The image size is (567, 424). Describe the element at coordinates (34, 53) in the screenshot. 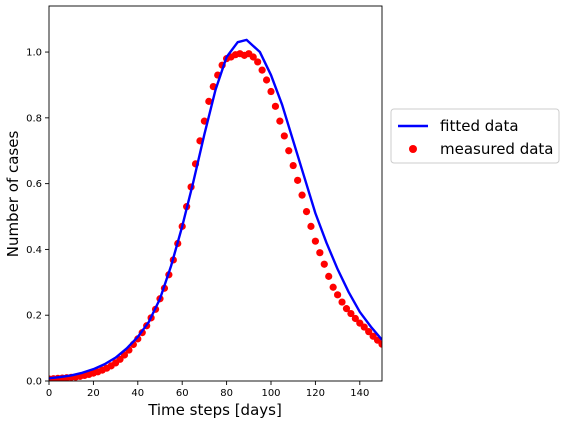

I see `y-tick-label: 1.0` at that location.